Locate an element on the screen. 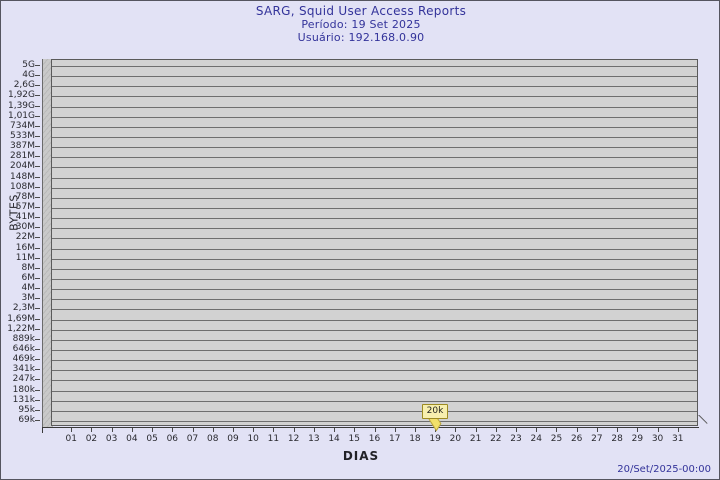 This screenshot has height=480, width=720. y-axis-tick-label: 180k is located at coordinates (23, 389).